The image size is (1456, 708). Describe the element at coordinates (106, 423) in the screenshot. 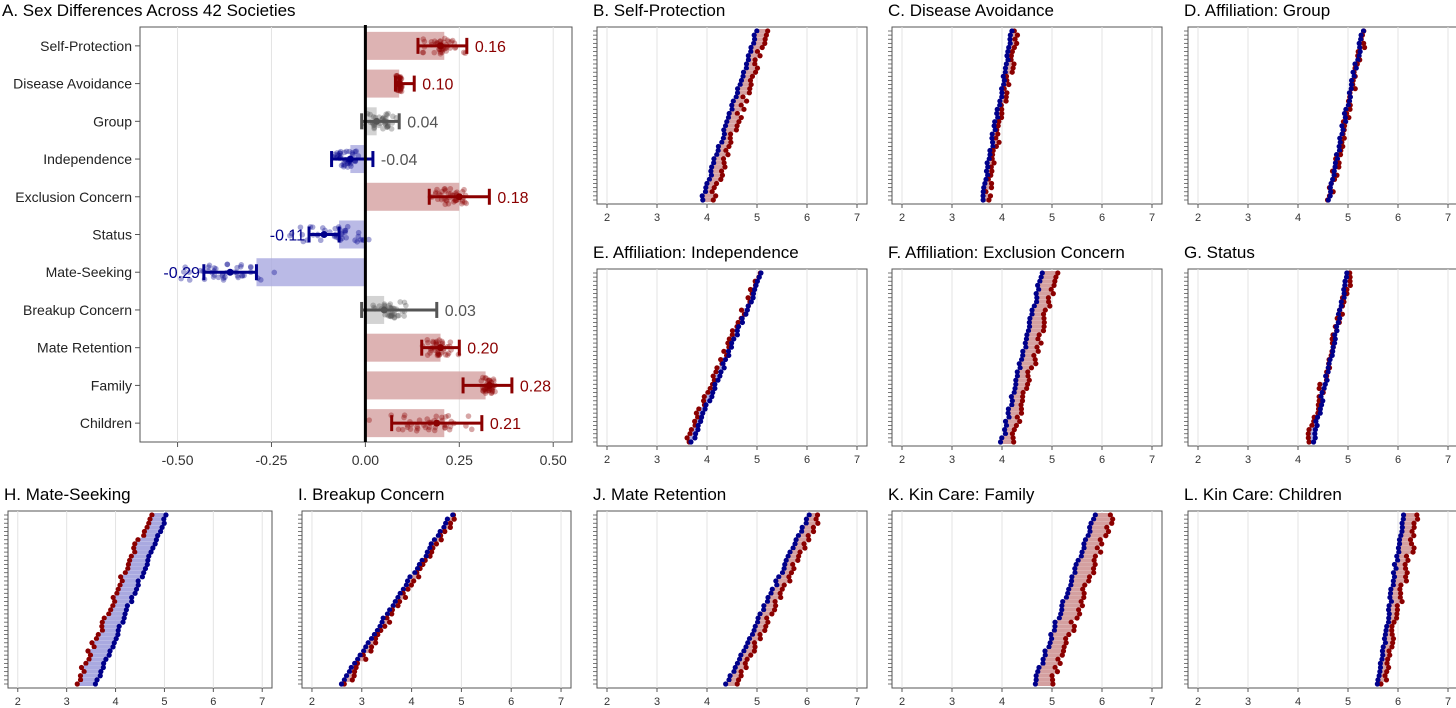

I see `category-label: Children` at that location.